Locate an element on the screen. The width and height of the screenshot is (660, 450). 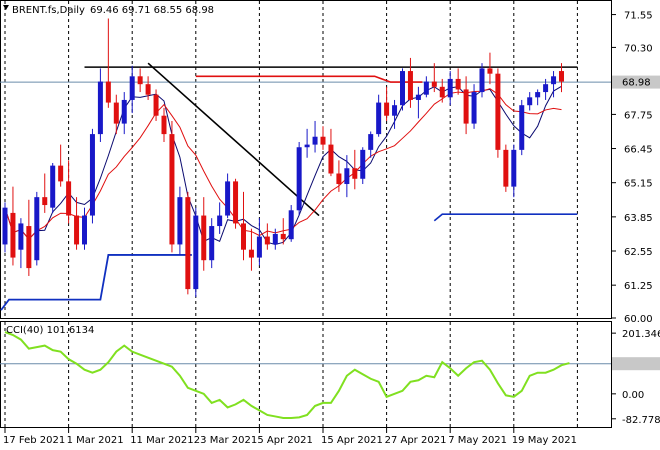
cci-label: CCI(40) 101.6134 is located at coordinates (50, 330).